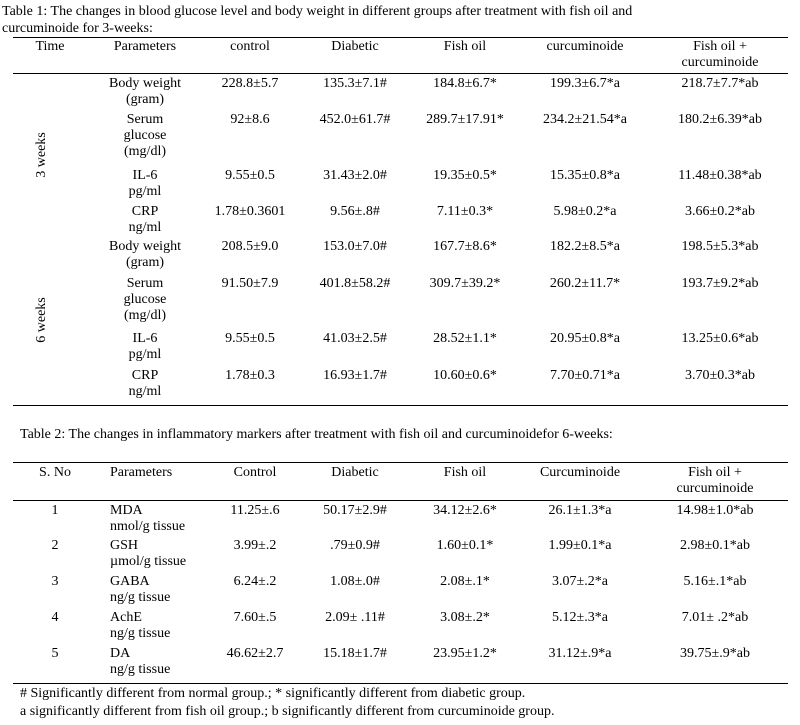 The width and height of the screenshot is (800, 725). What do you see at coordinates (55, 617) in the screenshot?
I see `table2-sno-cell: 4` at bounding box center [55, 617].